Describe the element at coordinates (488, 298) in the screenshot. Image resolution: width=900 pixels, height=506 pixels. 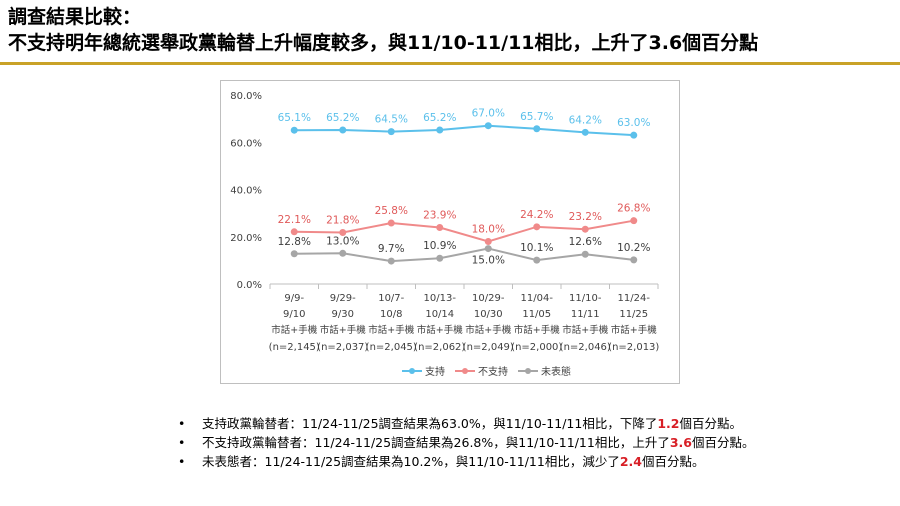
I see `x-tick-label: 10/29-` at that location.